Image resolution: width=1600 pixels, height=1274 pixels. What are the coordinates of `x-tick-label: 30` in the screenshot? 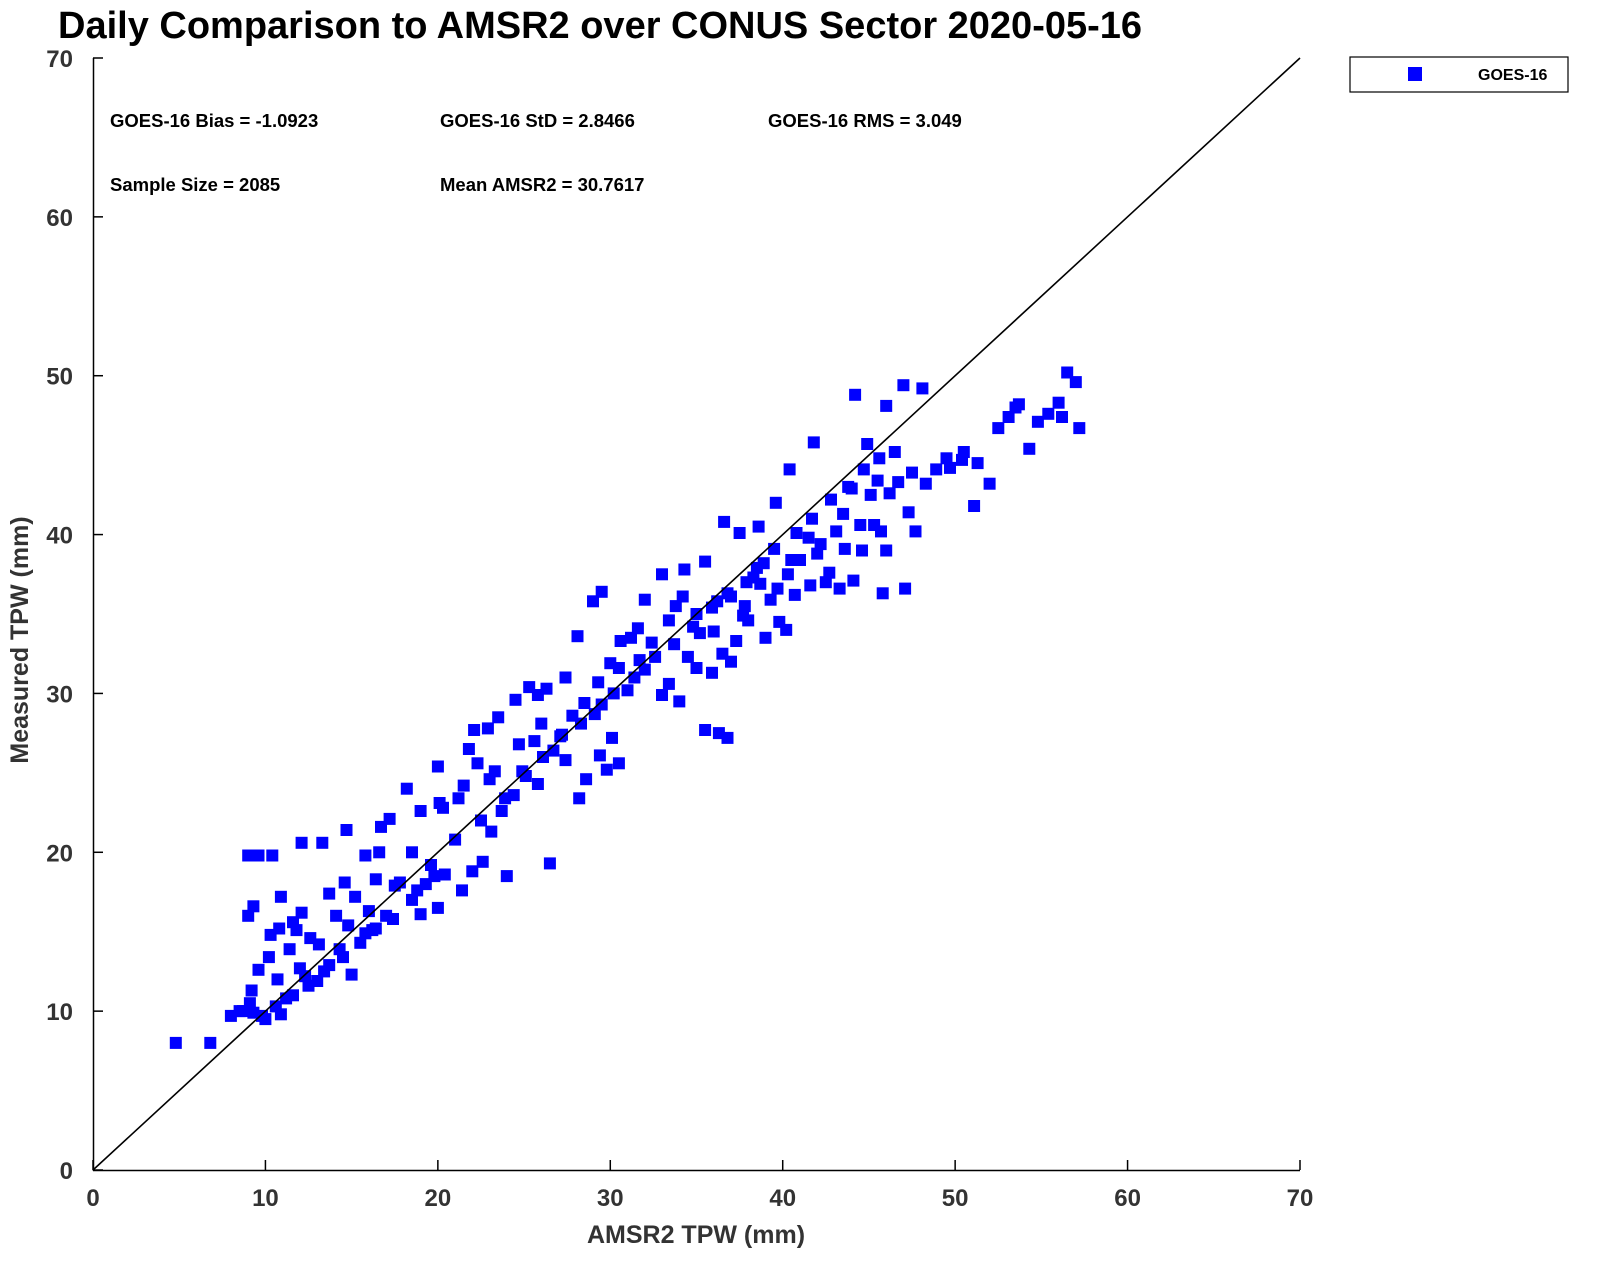 It's located at (610, 1198).